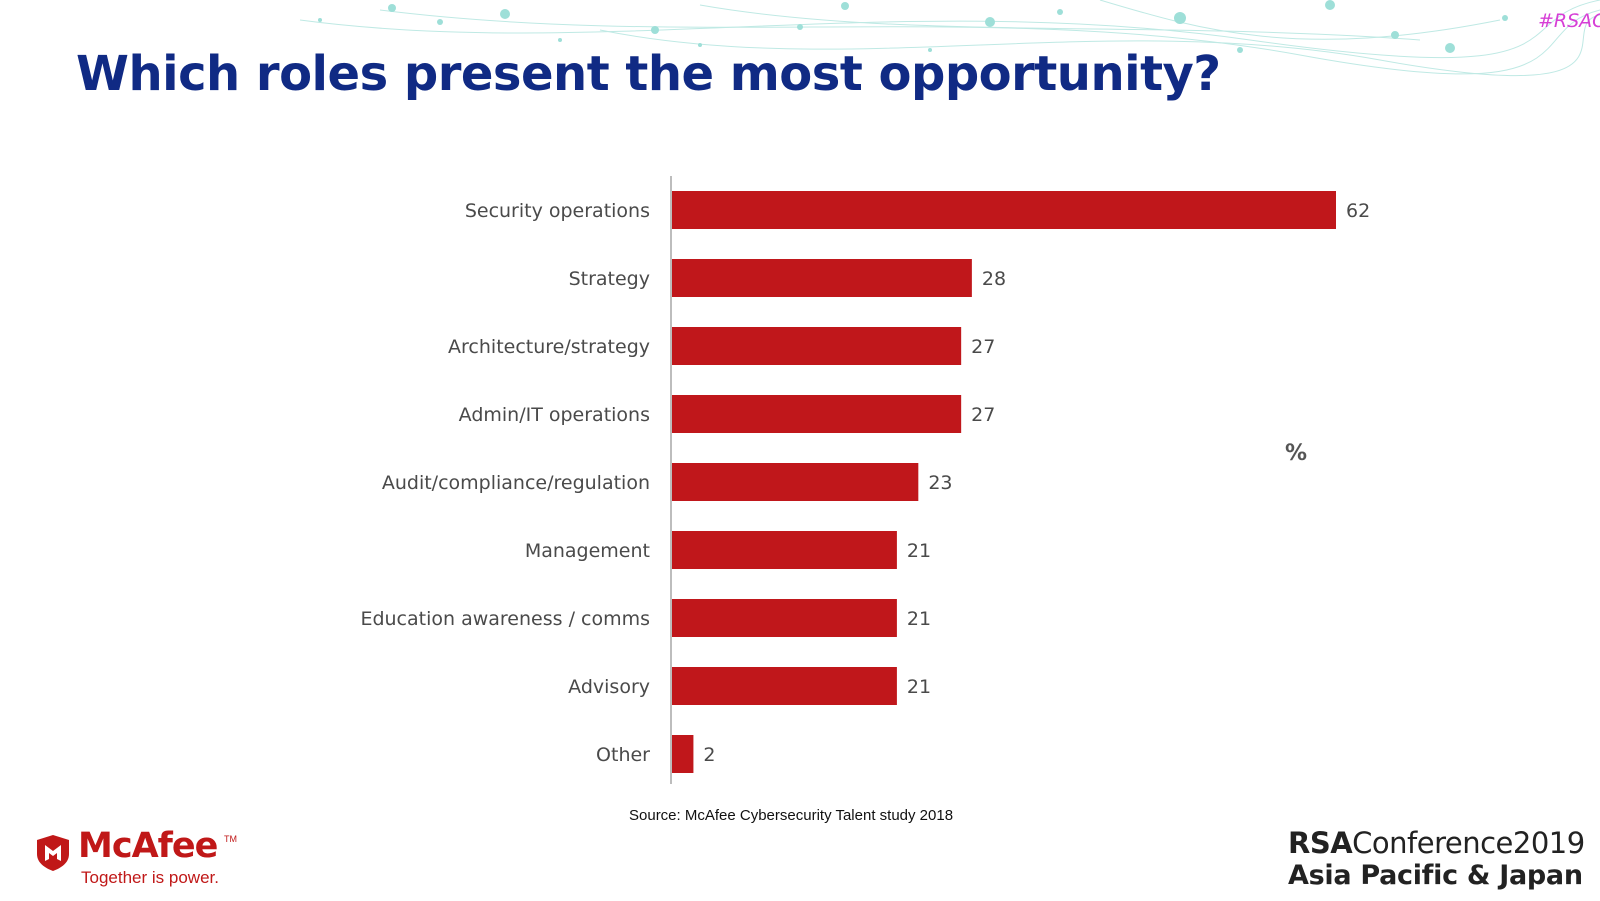  I want to click on value-label-2: 27, so click(983, 347).